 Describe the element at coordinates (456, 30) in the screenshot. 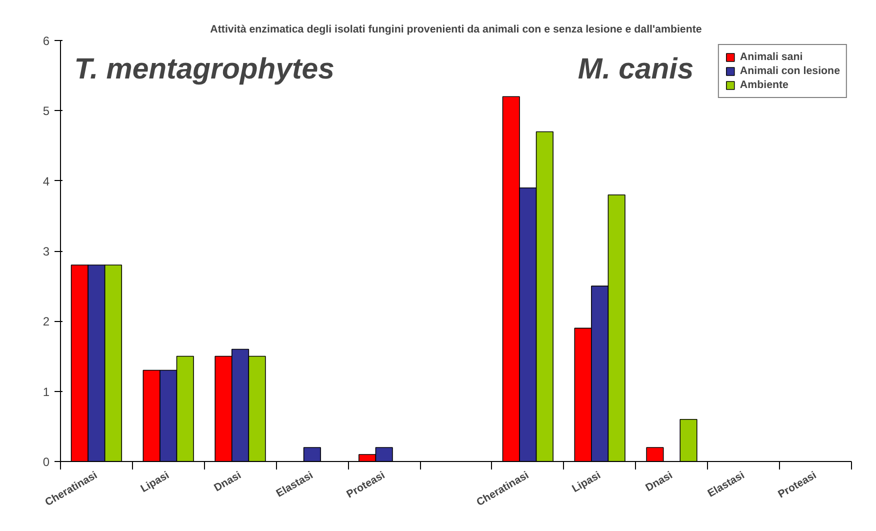

I see `chart-title: Attività enzimatica degli isolati fungini provenienti da animali con e senza lesione e dall'ambiente` at that location.